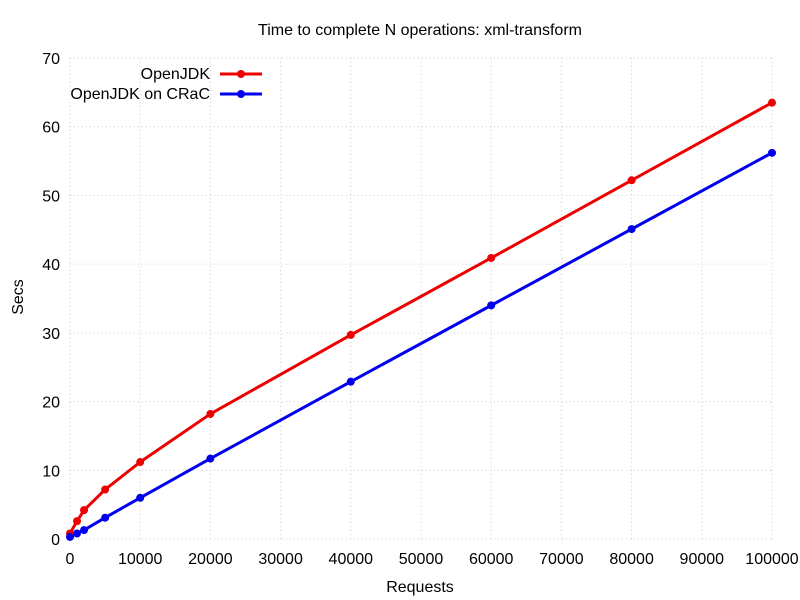  What do you see at coordinates (51, 471) in the screenshot?
I see `y-tick-label: 10` at bounding box center [51, 471].